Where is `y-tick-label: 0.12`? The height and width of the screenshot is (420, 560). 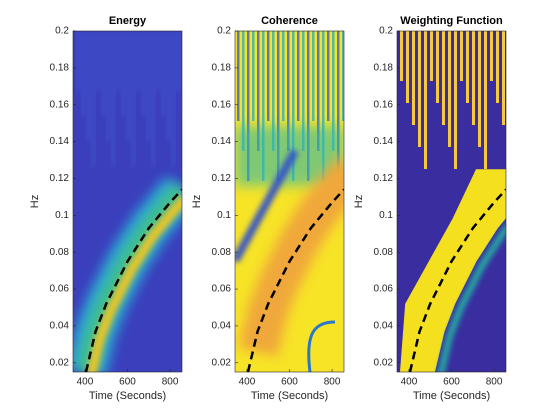
y-tick-label: 0.12 is located at coordinates (60, 178).